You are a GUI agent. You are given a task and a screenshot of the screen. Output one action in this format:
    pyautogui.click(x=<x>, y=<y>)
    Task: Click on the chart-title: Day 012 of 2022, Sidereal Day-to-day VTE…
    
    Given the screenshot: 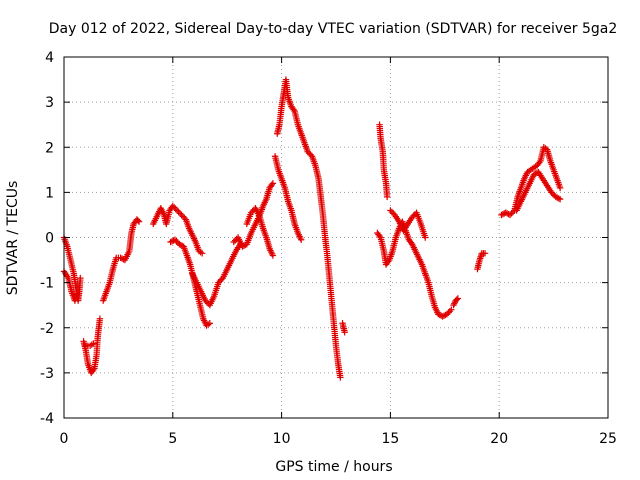 What is the action you would take?
    pyautogui.click(x=333, y=29)
    